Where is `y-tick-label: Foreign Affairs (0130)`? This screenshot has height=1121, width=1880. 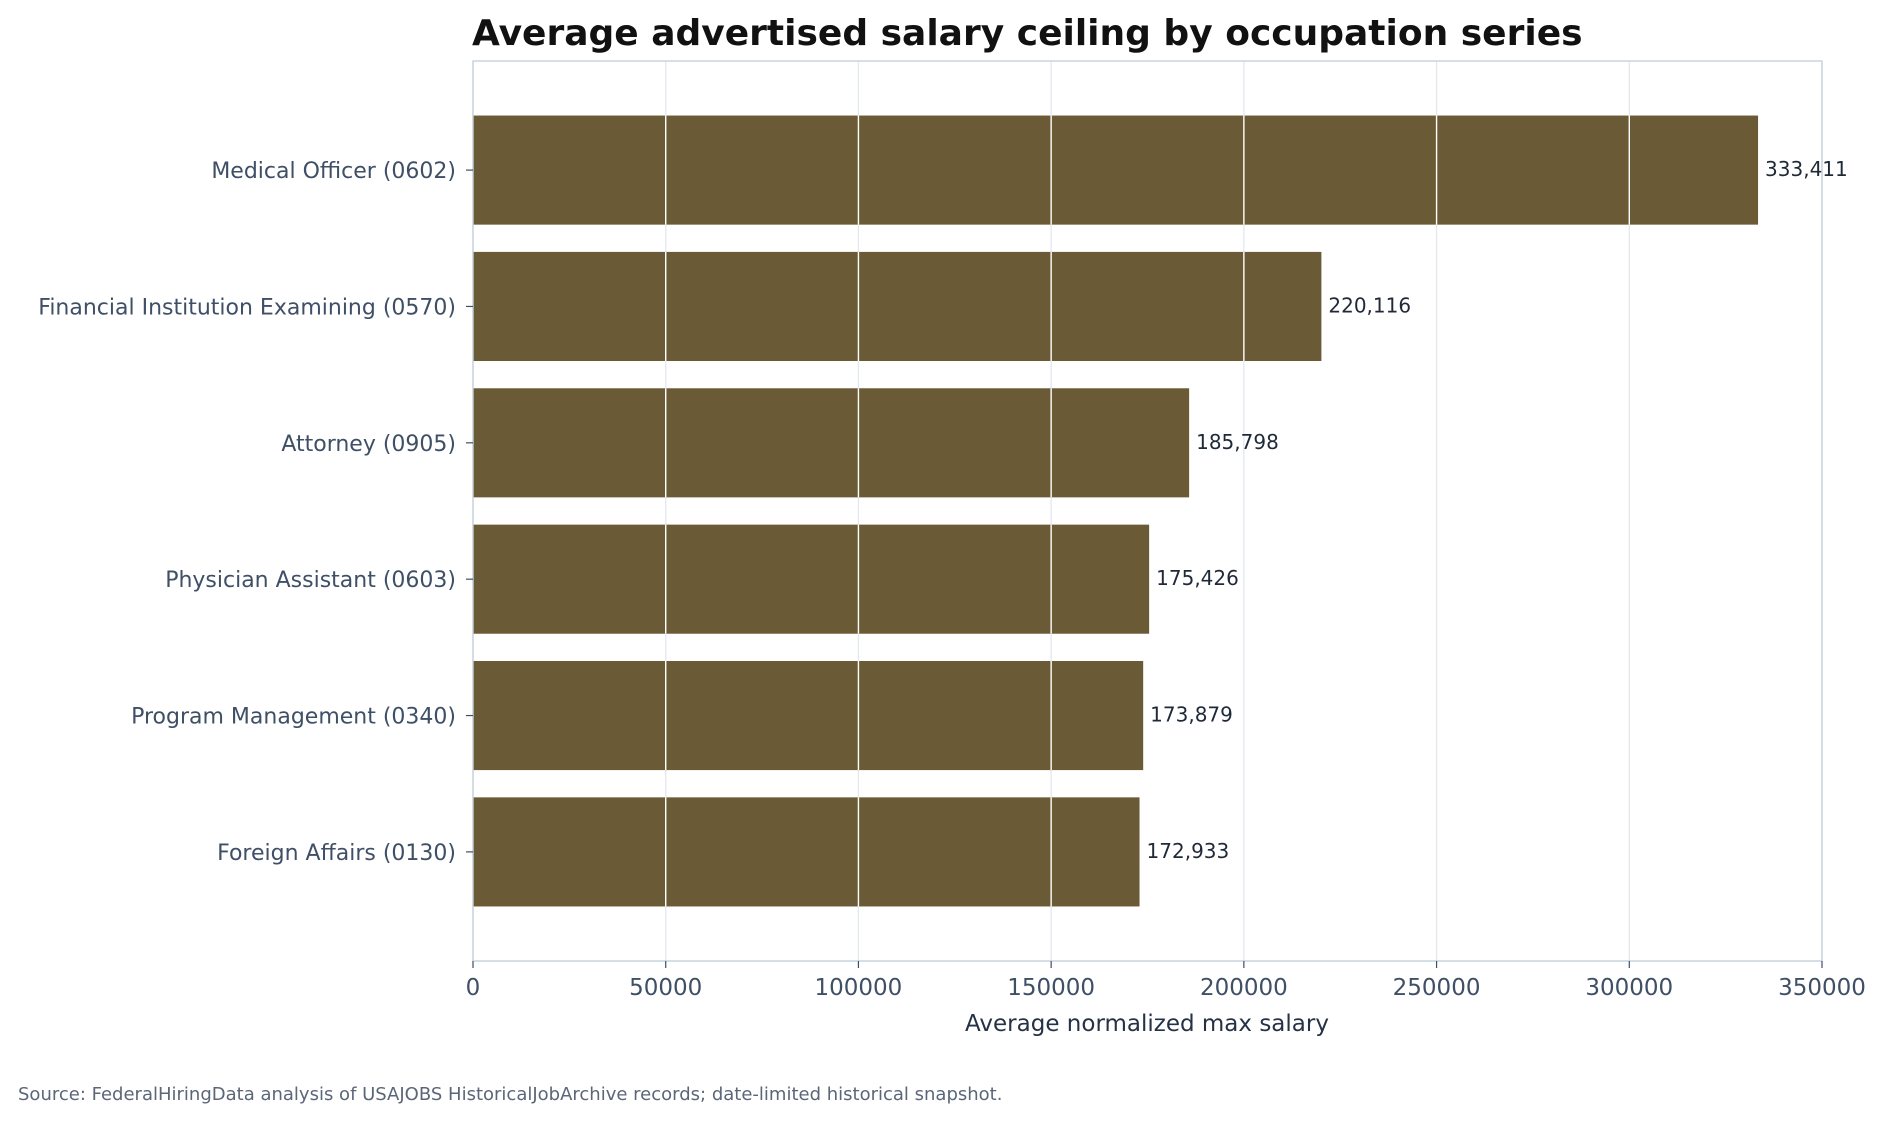 y-tick-label: Foreign Affairs (0130) is located at coordinates (336, 853).